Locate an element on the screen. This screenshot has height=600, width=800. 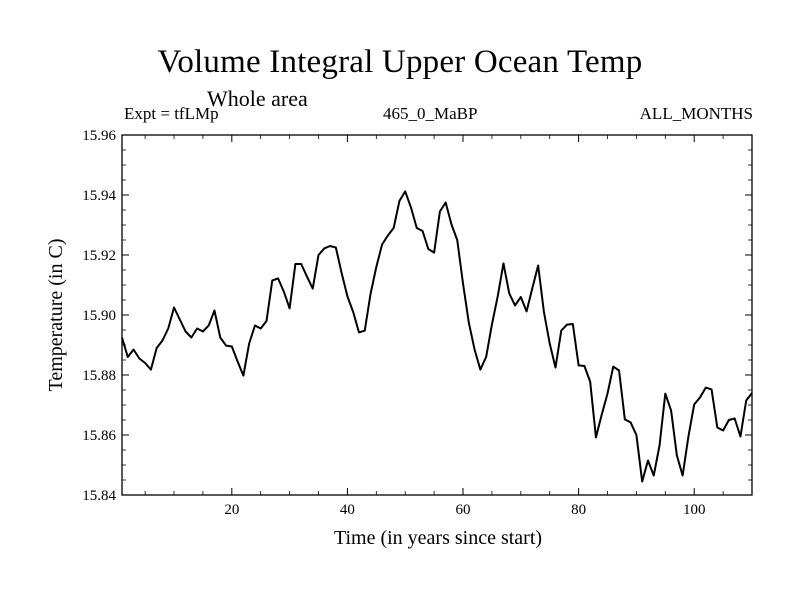
y-tick-label: 15.94 is located at coordinates (99, 196).